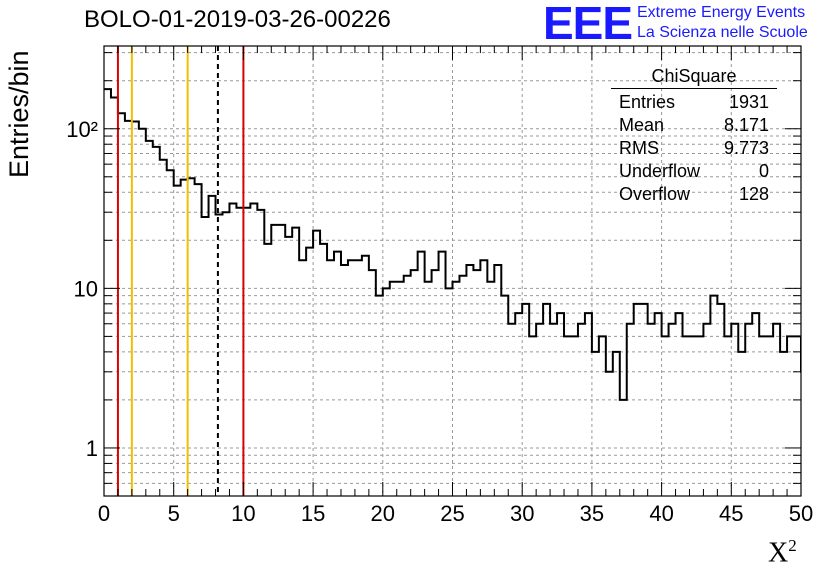  Describe the element at coordinates (647, 102) in the screenshot. I see `stats-label: Entries` at that location.